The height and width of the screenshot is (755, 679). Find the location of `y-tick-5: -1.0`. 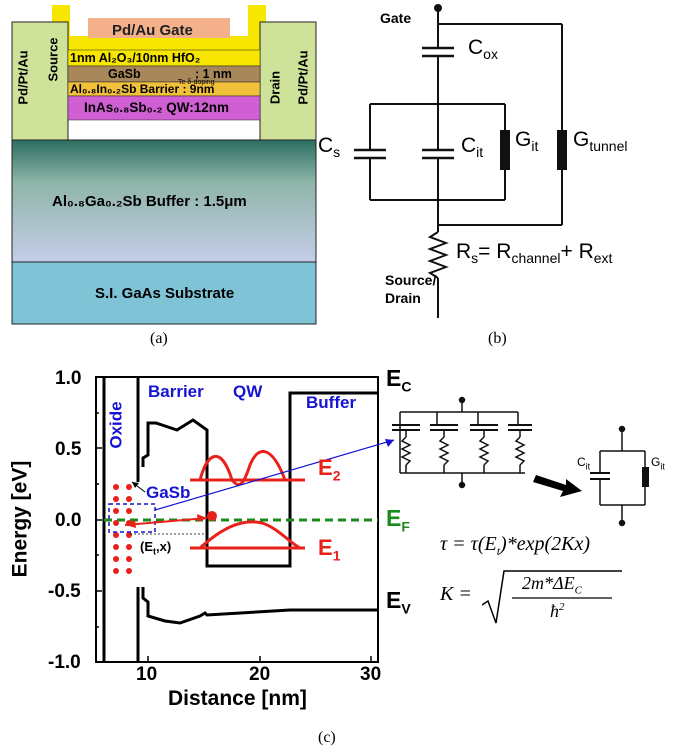

y-tick-5: -1.0 is located at coordinates (64, 662).